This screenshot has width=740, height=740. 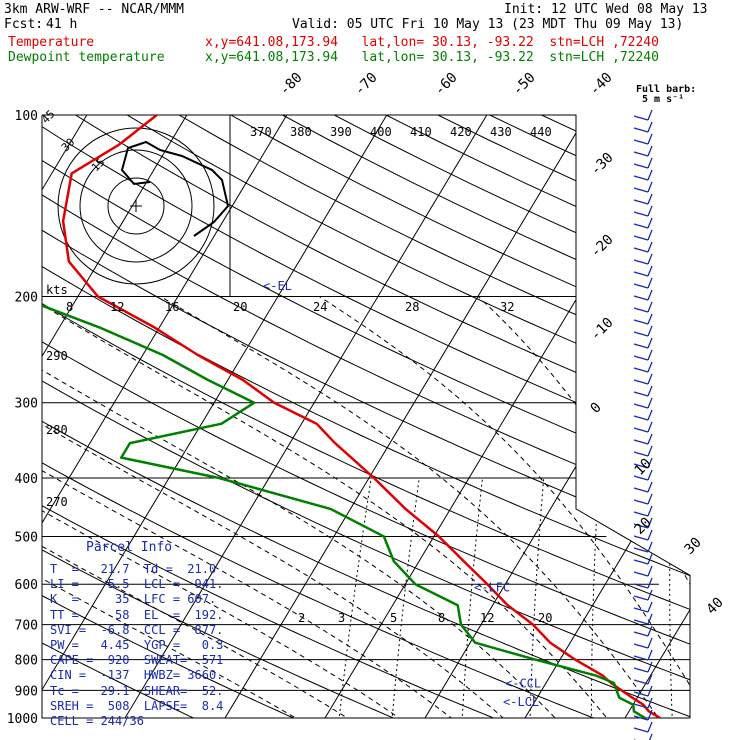 What do you see at coordinates (606, 9) in the screenshot?
I see `init-time: Init: 12 UTC Wed 08 May 13` at bounding box center [606, 9].